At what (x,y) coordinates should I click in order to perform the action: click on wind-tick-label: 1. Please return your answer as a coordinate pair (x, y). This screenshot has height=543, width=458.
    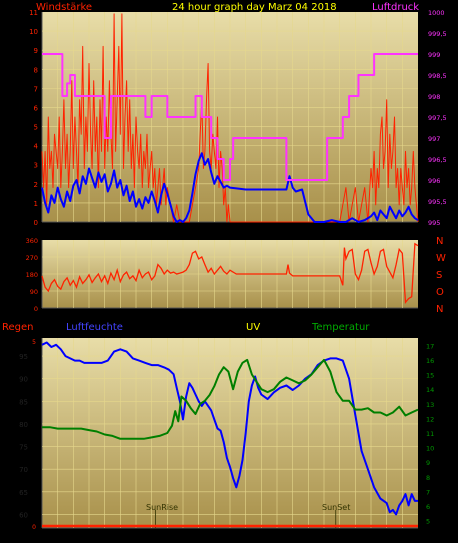
    Looking at the image, I should click on (36, 204).